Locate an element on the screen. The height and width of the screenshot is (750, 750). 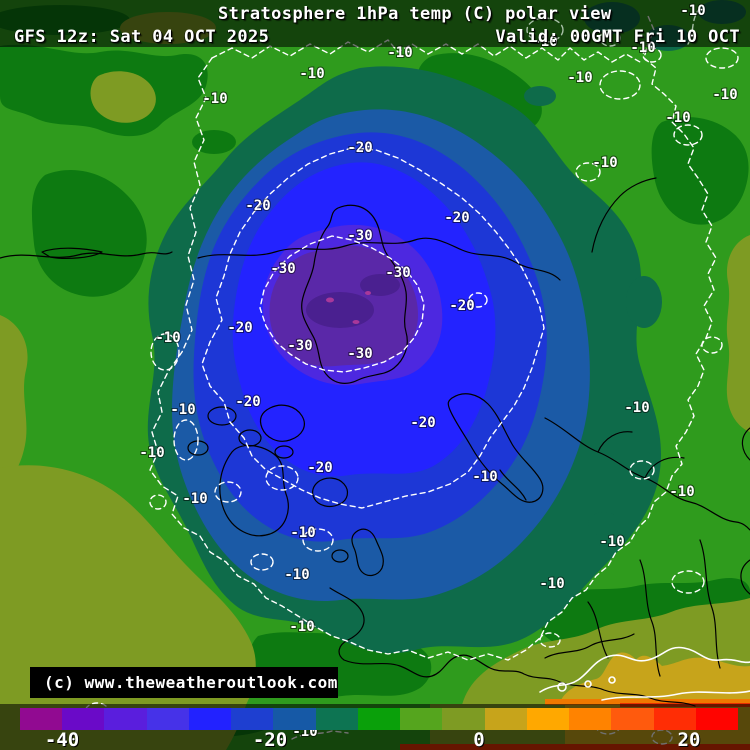
top-dark-band is located at coordinates (375, 23).